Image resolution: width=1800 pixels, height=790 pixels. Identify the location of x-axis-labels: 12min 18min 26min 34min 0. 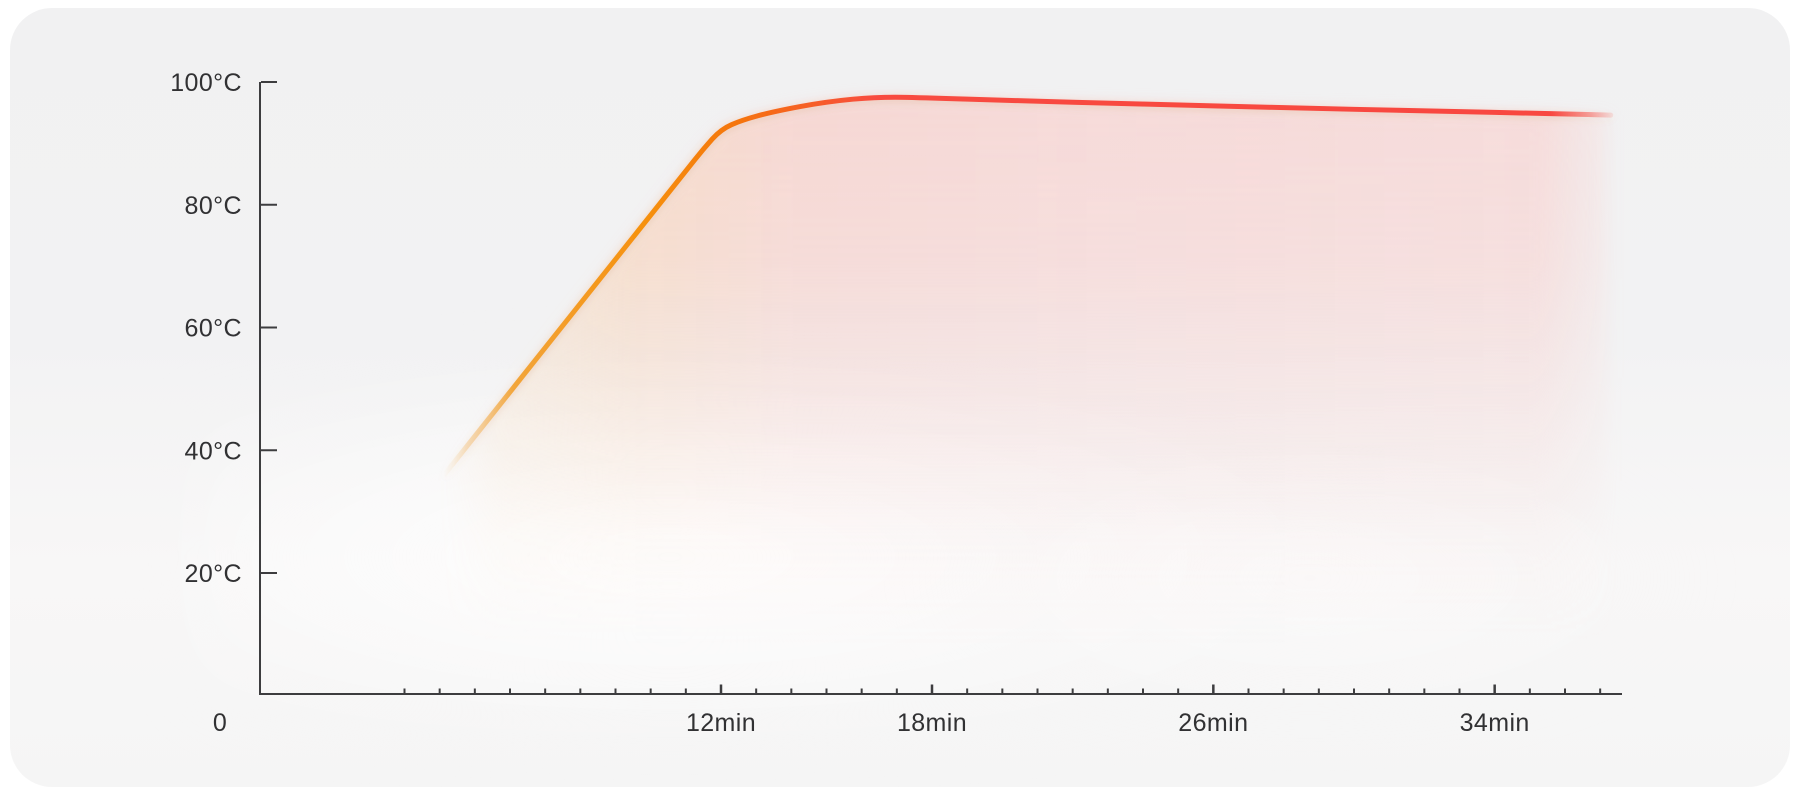
(871, 723).